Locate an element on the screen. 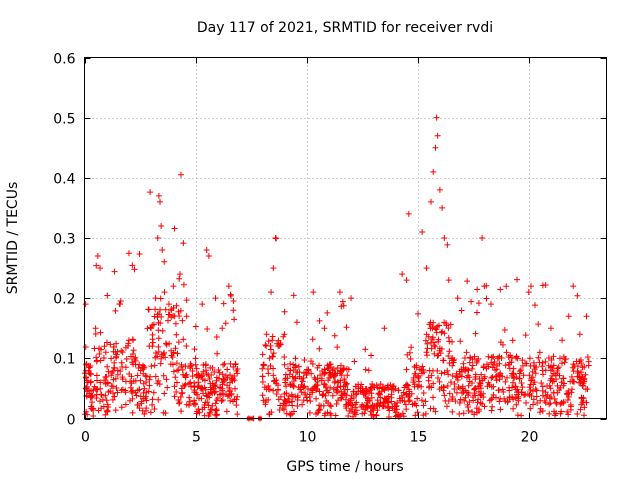  y-axis-label: SRMTID / TECUs is located at coordinates (13, 238).